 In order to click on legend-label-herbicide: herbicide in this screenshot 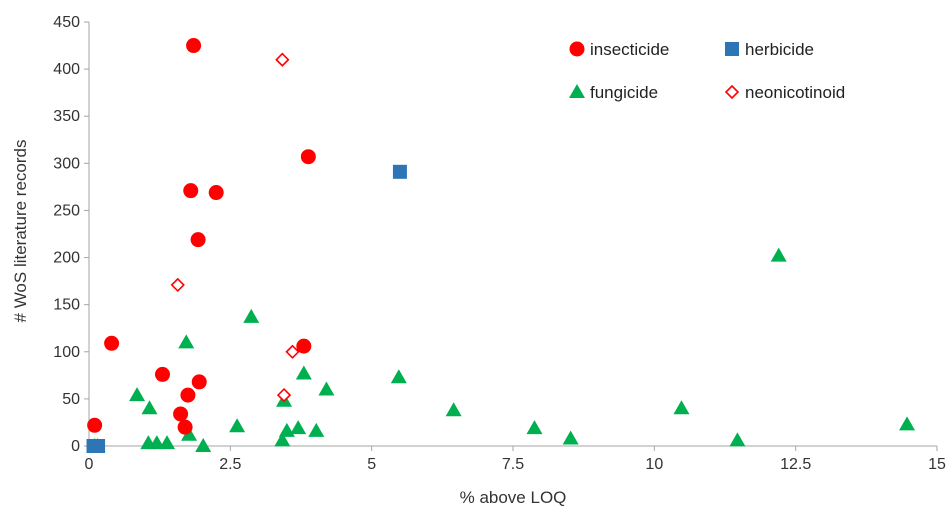, I will do `click(779, 49)`.